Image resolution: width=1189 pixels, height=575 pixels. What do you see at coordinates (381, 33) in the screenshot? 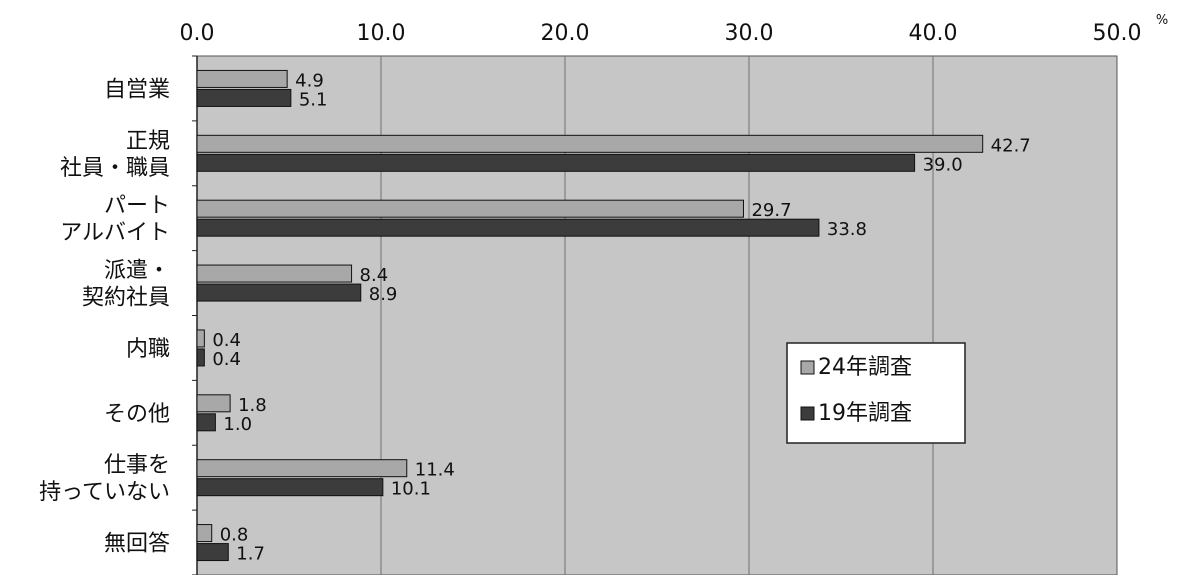
I see `x-tick-label: 10.0` at bounding box center [381, 33].